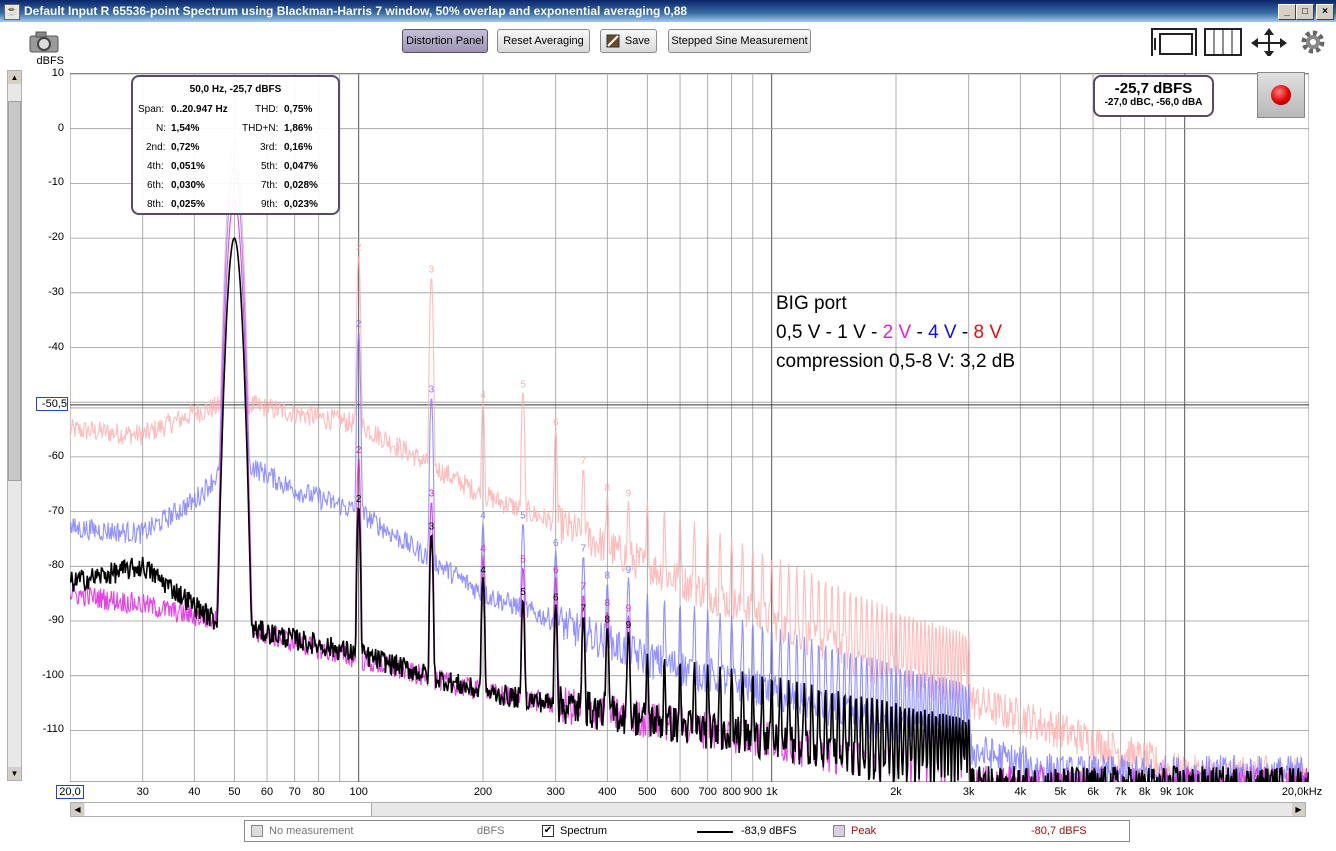 This screenshot has width=1336, height=851. What do you see at coordinates (1184, 792) in the screenshot?
I see `x-tick-label: 10k` at bounding box center [1184, 792].